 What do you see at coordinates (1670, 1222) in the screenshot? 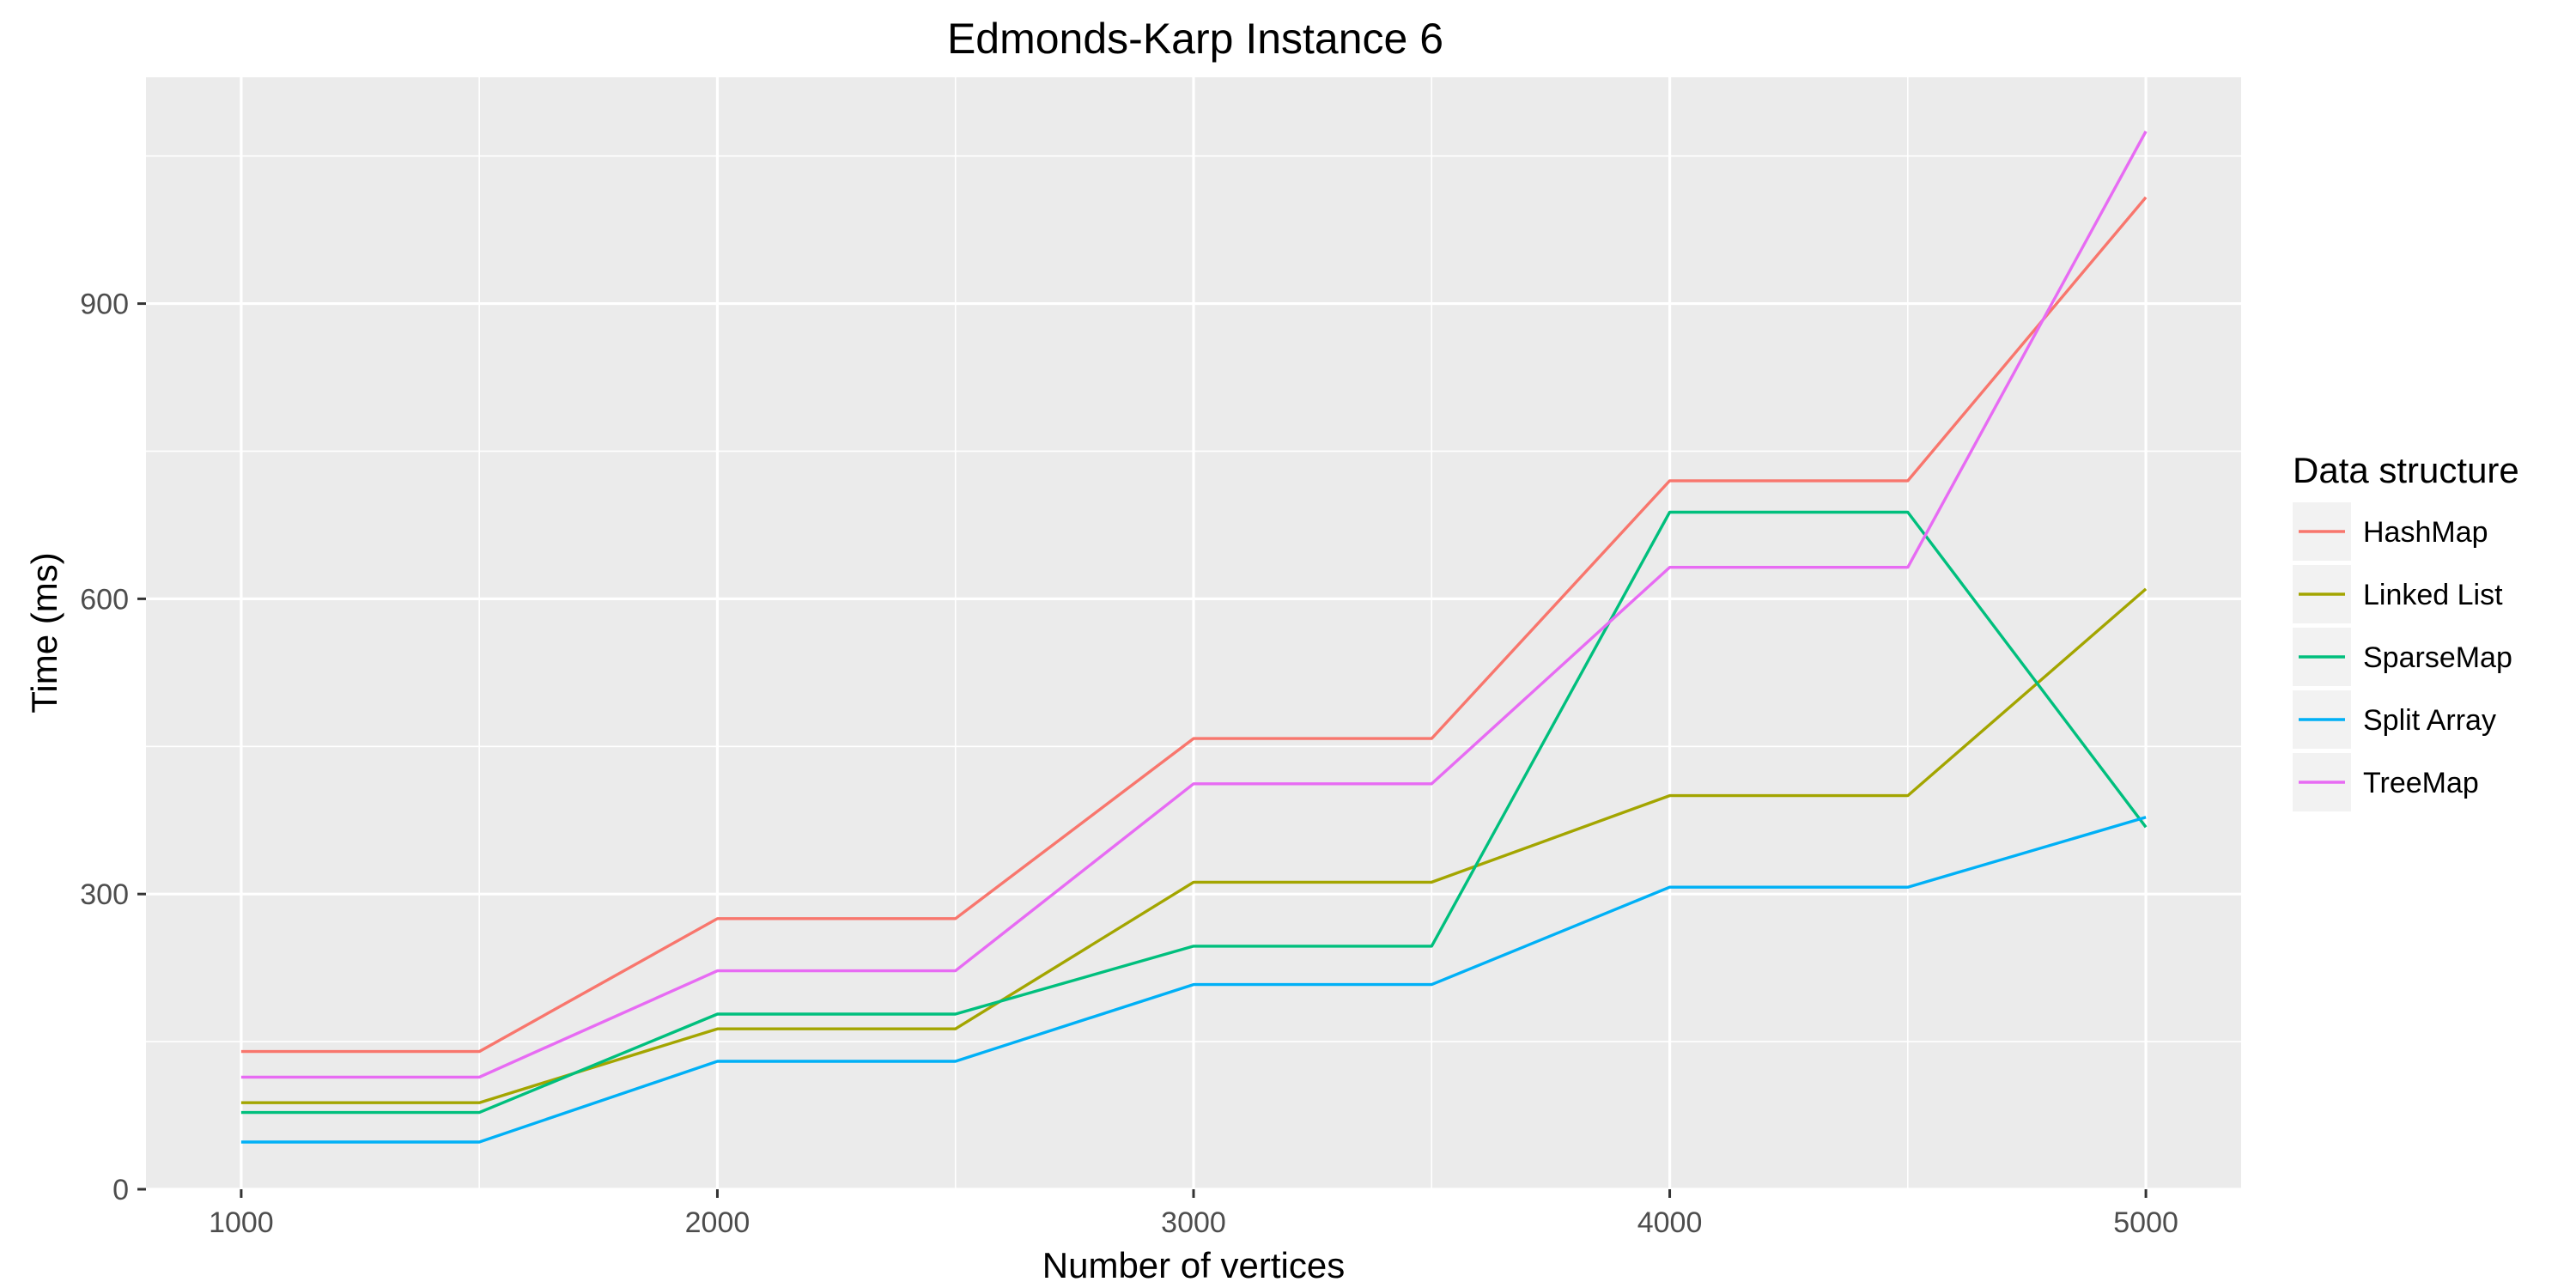
I see `x-tick-label: 4000` at bounding box center [1670, 1222].